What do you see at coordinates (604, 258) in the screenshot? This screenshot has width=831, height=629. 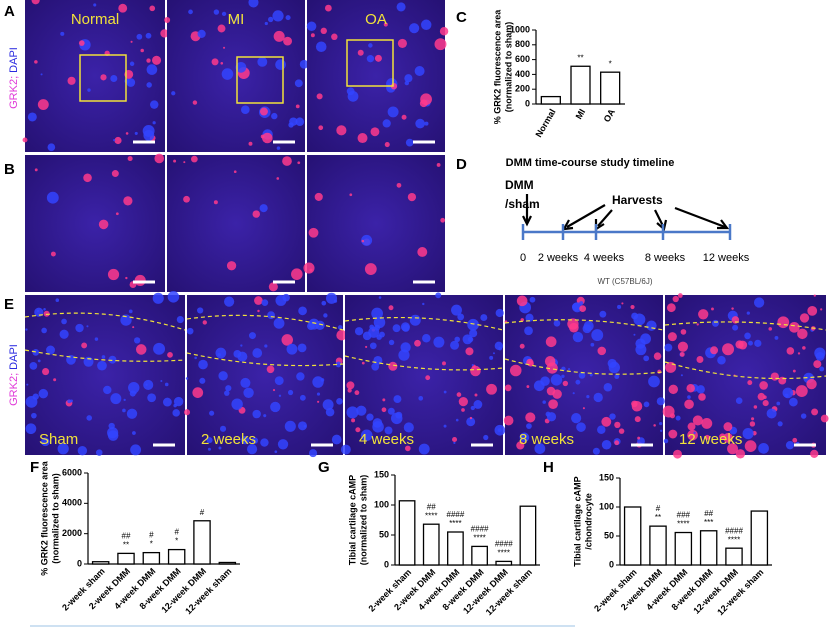 I see `timeline-point: 4 weeks` at bounding box center [604, 258].